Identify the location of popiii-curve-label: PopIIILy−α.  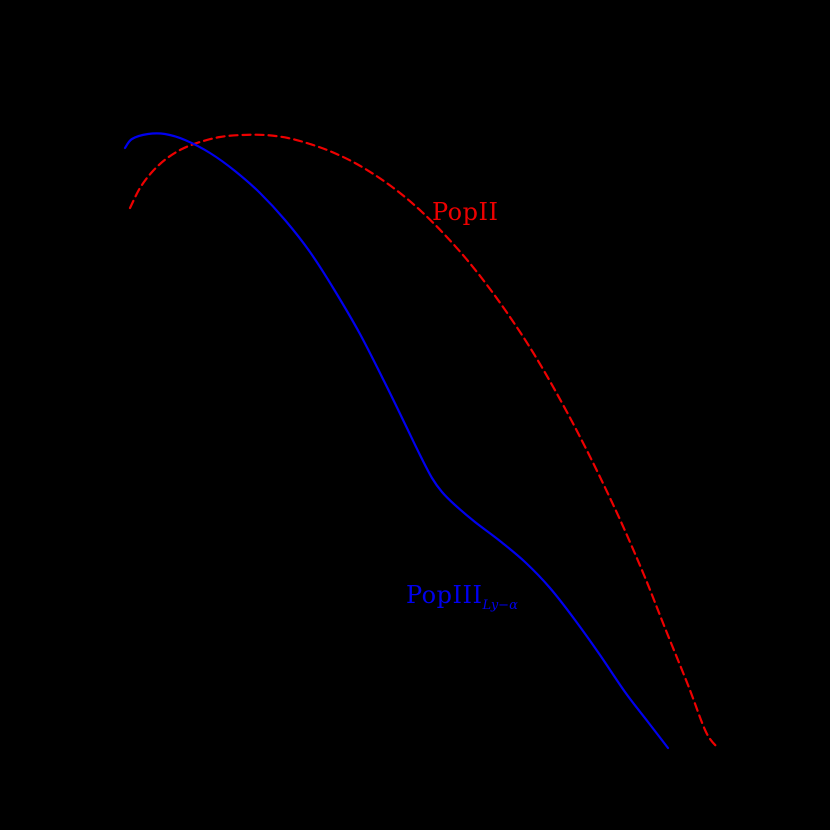
(462, 597).